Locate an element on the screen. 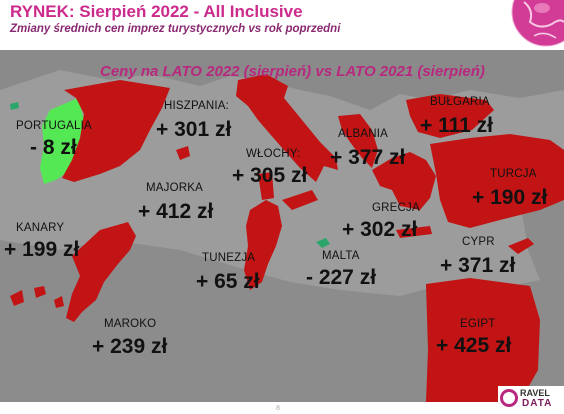 The width and height of the screenshot is (564, 414). region-cypr is located at coordinates (521, 246).